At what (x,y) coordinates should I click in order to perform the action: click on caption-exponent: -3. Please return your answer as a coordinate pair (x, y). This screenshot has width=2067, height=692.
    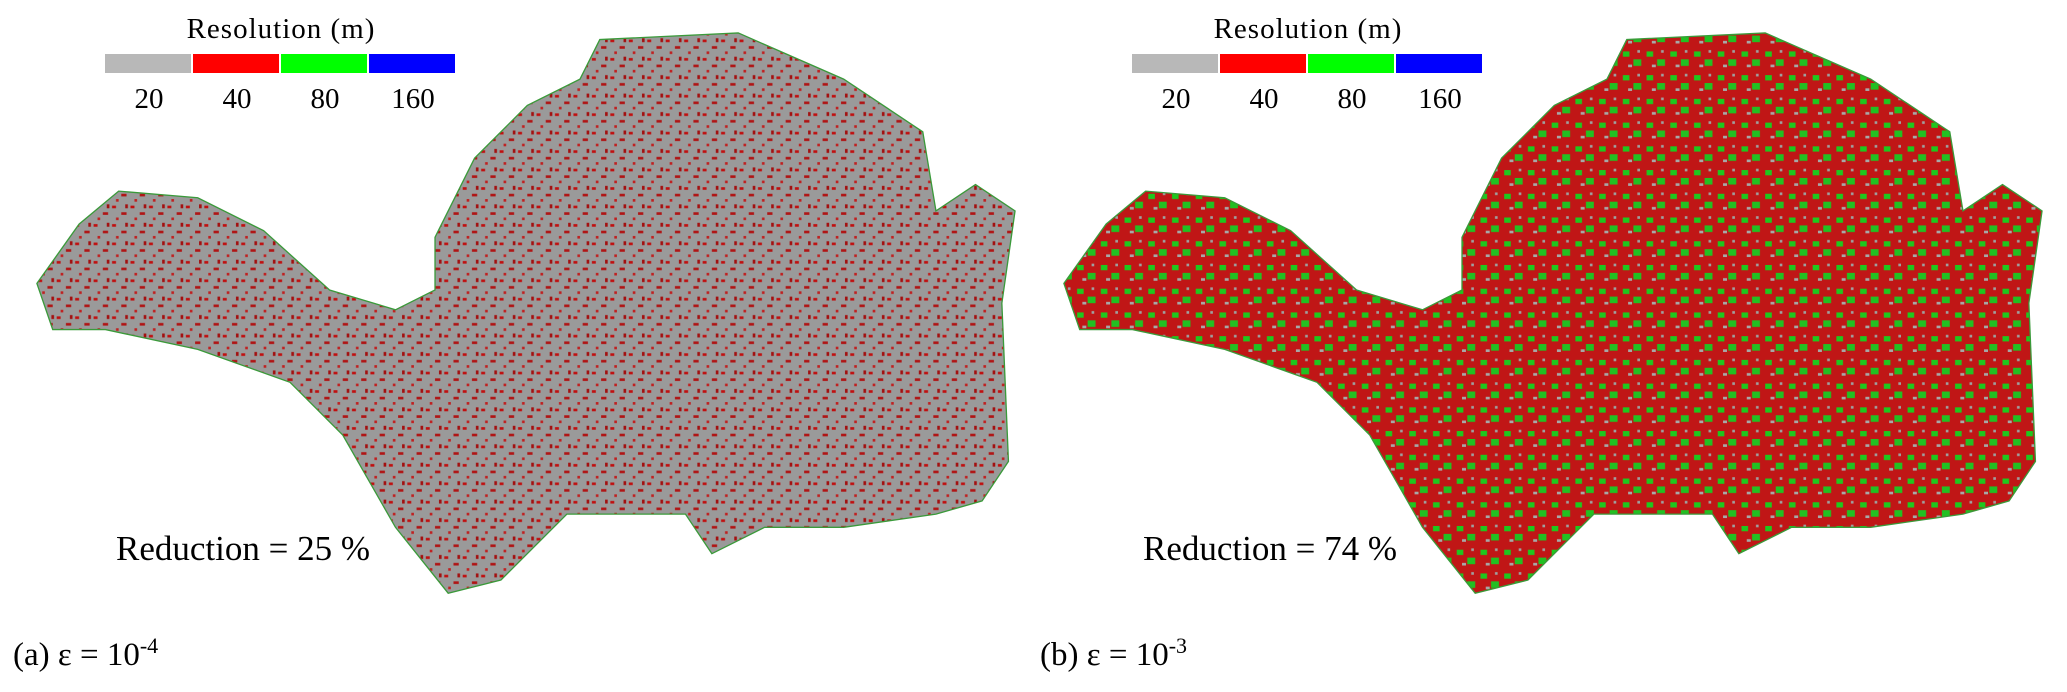
    Looking at the image, I should click on (1178, 645).